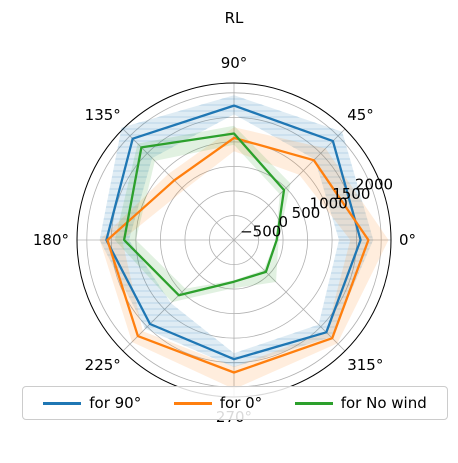 This screenshot has width=458, height=463. What do you see at coordinates (383, 403) in the screenshot?
I see `legend-label: for No wind` at bounding box center [383, 403].